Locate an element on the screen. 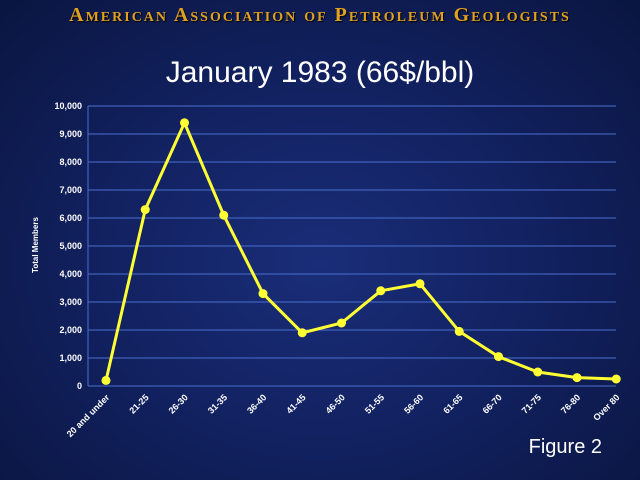 This screenshot has width=640, height=480. y-tick-label: 1,000 is located at coordinates (70, 358).